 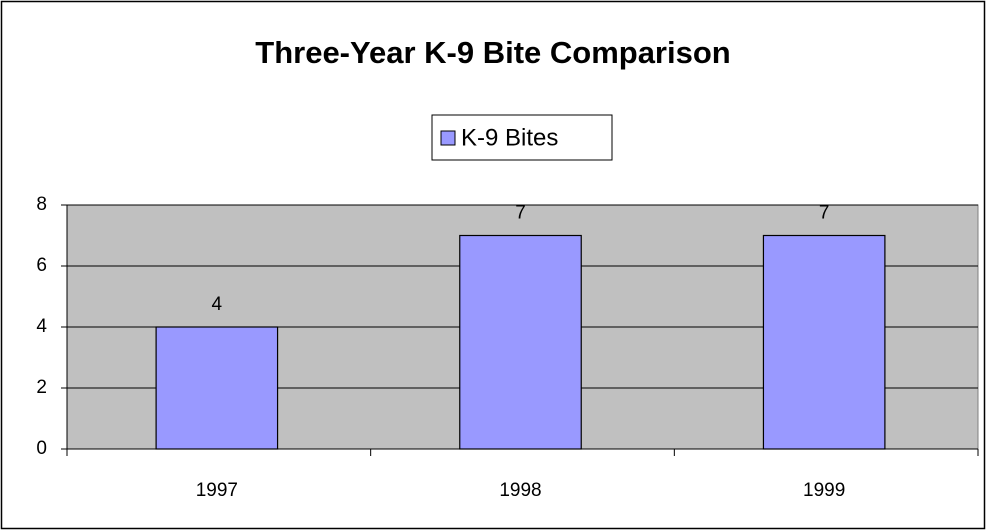 What do you see at coordinates (448, 138) in the screenshot?
I see `legend-swatch` at bounding box center [448, 138].